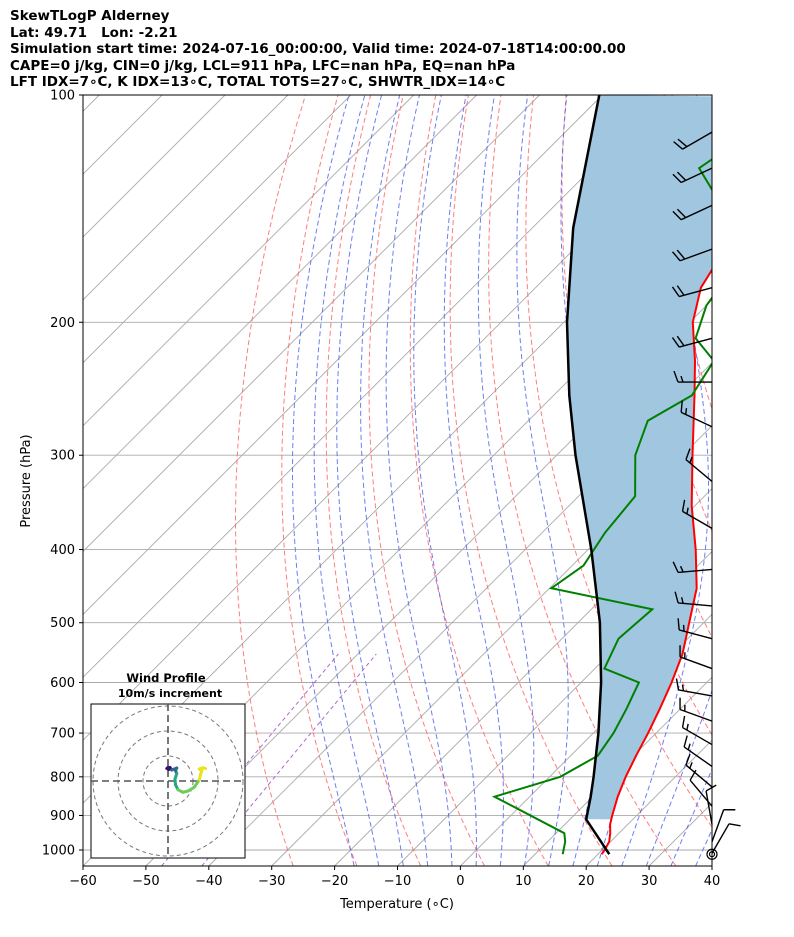 This screenshot has height=937, width=794. Describe the element at coordinates (62, 683) in the screenshot. I see `y-tick-label: 600` at that location.